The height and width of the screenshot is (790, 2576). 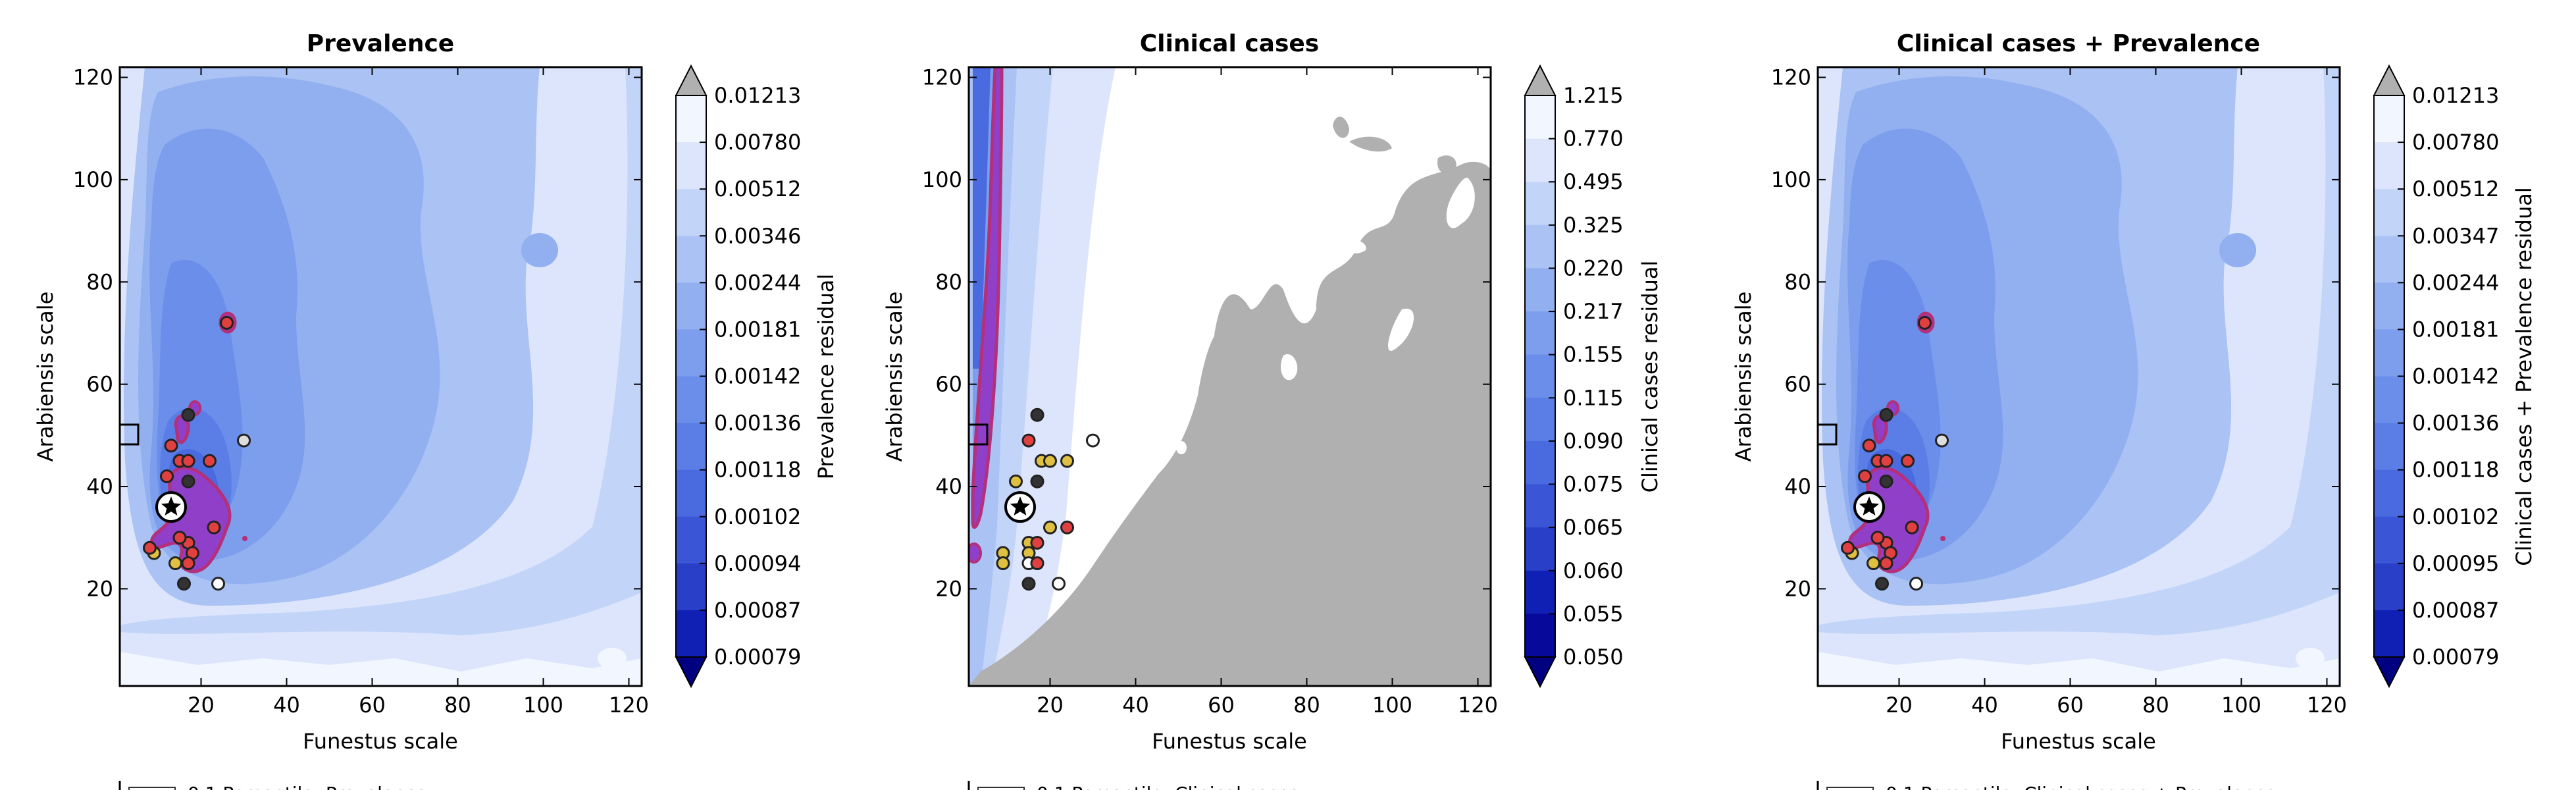 What do you see at coordinates (1593, 95) in the screenshot?
I see `colorbar-tick-label: 1.215` at bounding box center [1593, 95].